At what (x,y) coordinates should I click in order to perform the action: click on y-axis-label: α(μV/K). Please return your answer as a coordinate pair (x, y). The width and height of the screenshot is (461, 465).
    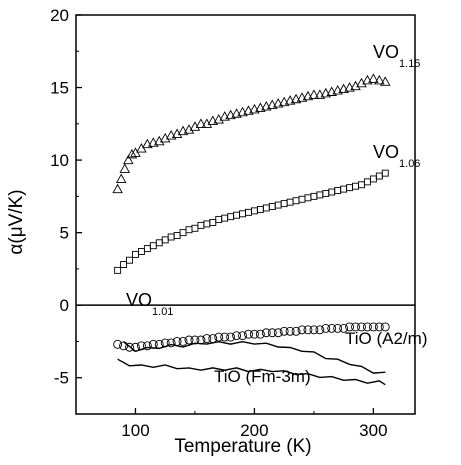
    Looking at the image, I should click on (16, 221).